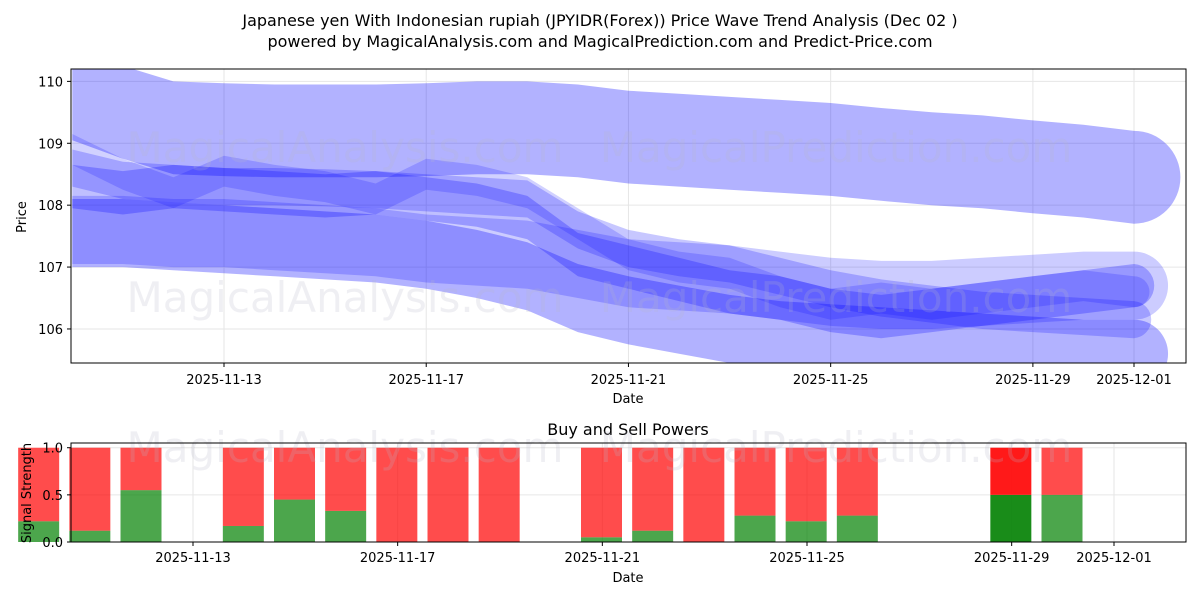 The image size is (1200, 600). Describe the element at coordinates (1033, 380) in the screenshot. I see `price-x-tick-label: 2025-11-29` at that location.